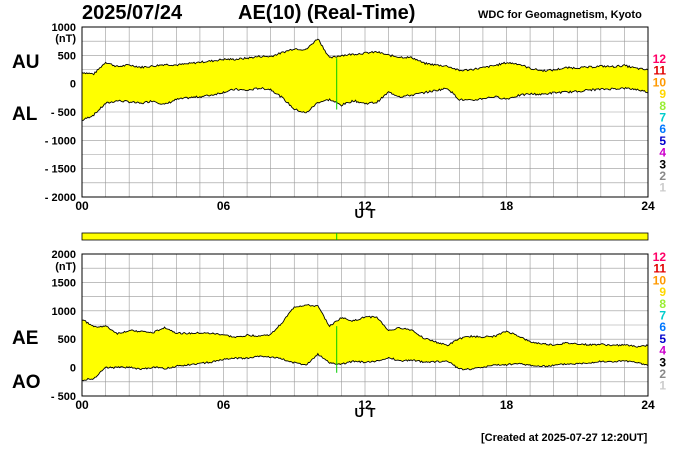  Describe the element at coordinates (660, 280) in the screenshot. I see `panel2-scale-label: 10` at that location.